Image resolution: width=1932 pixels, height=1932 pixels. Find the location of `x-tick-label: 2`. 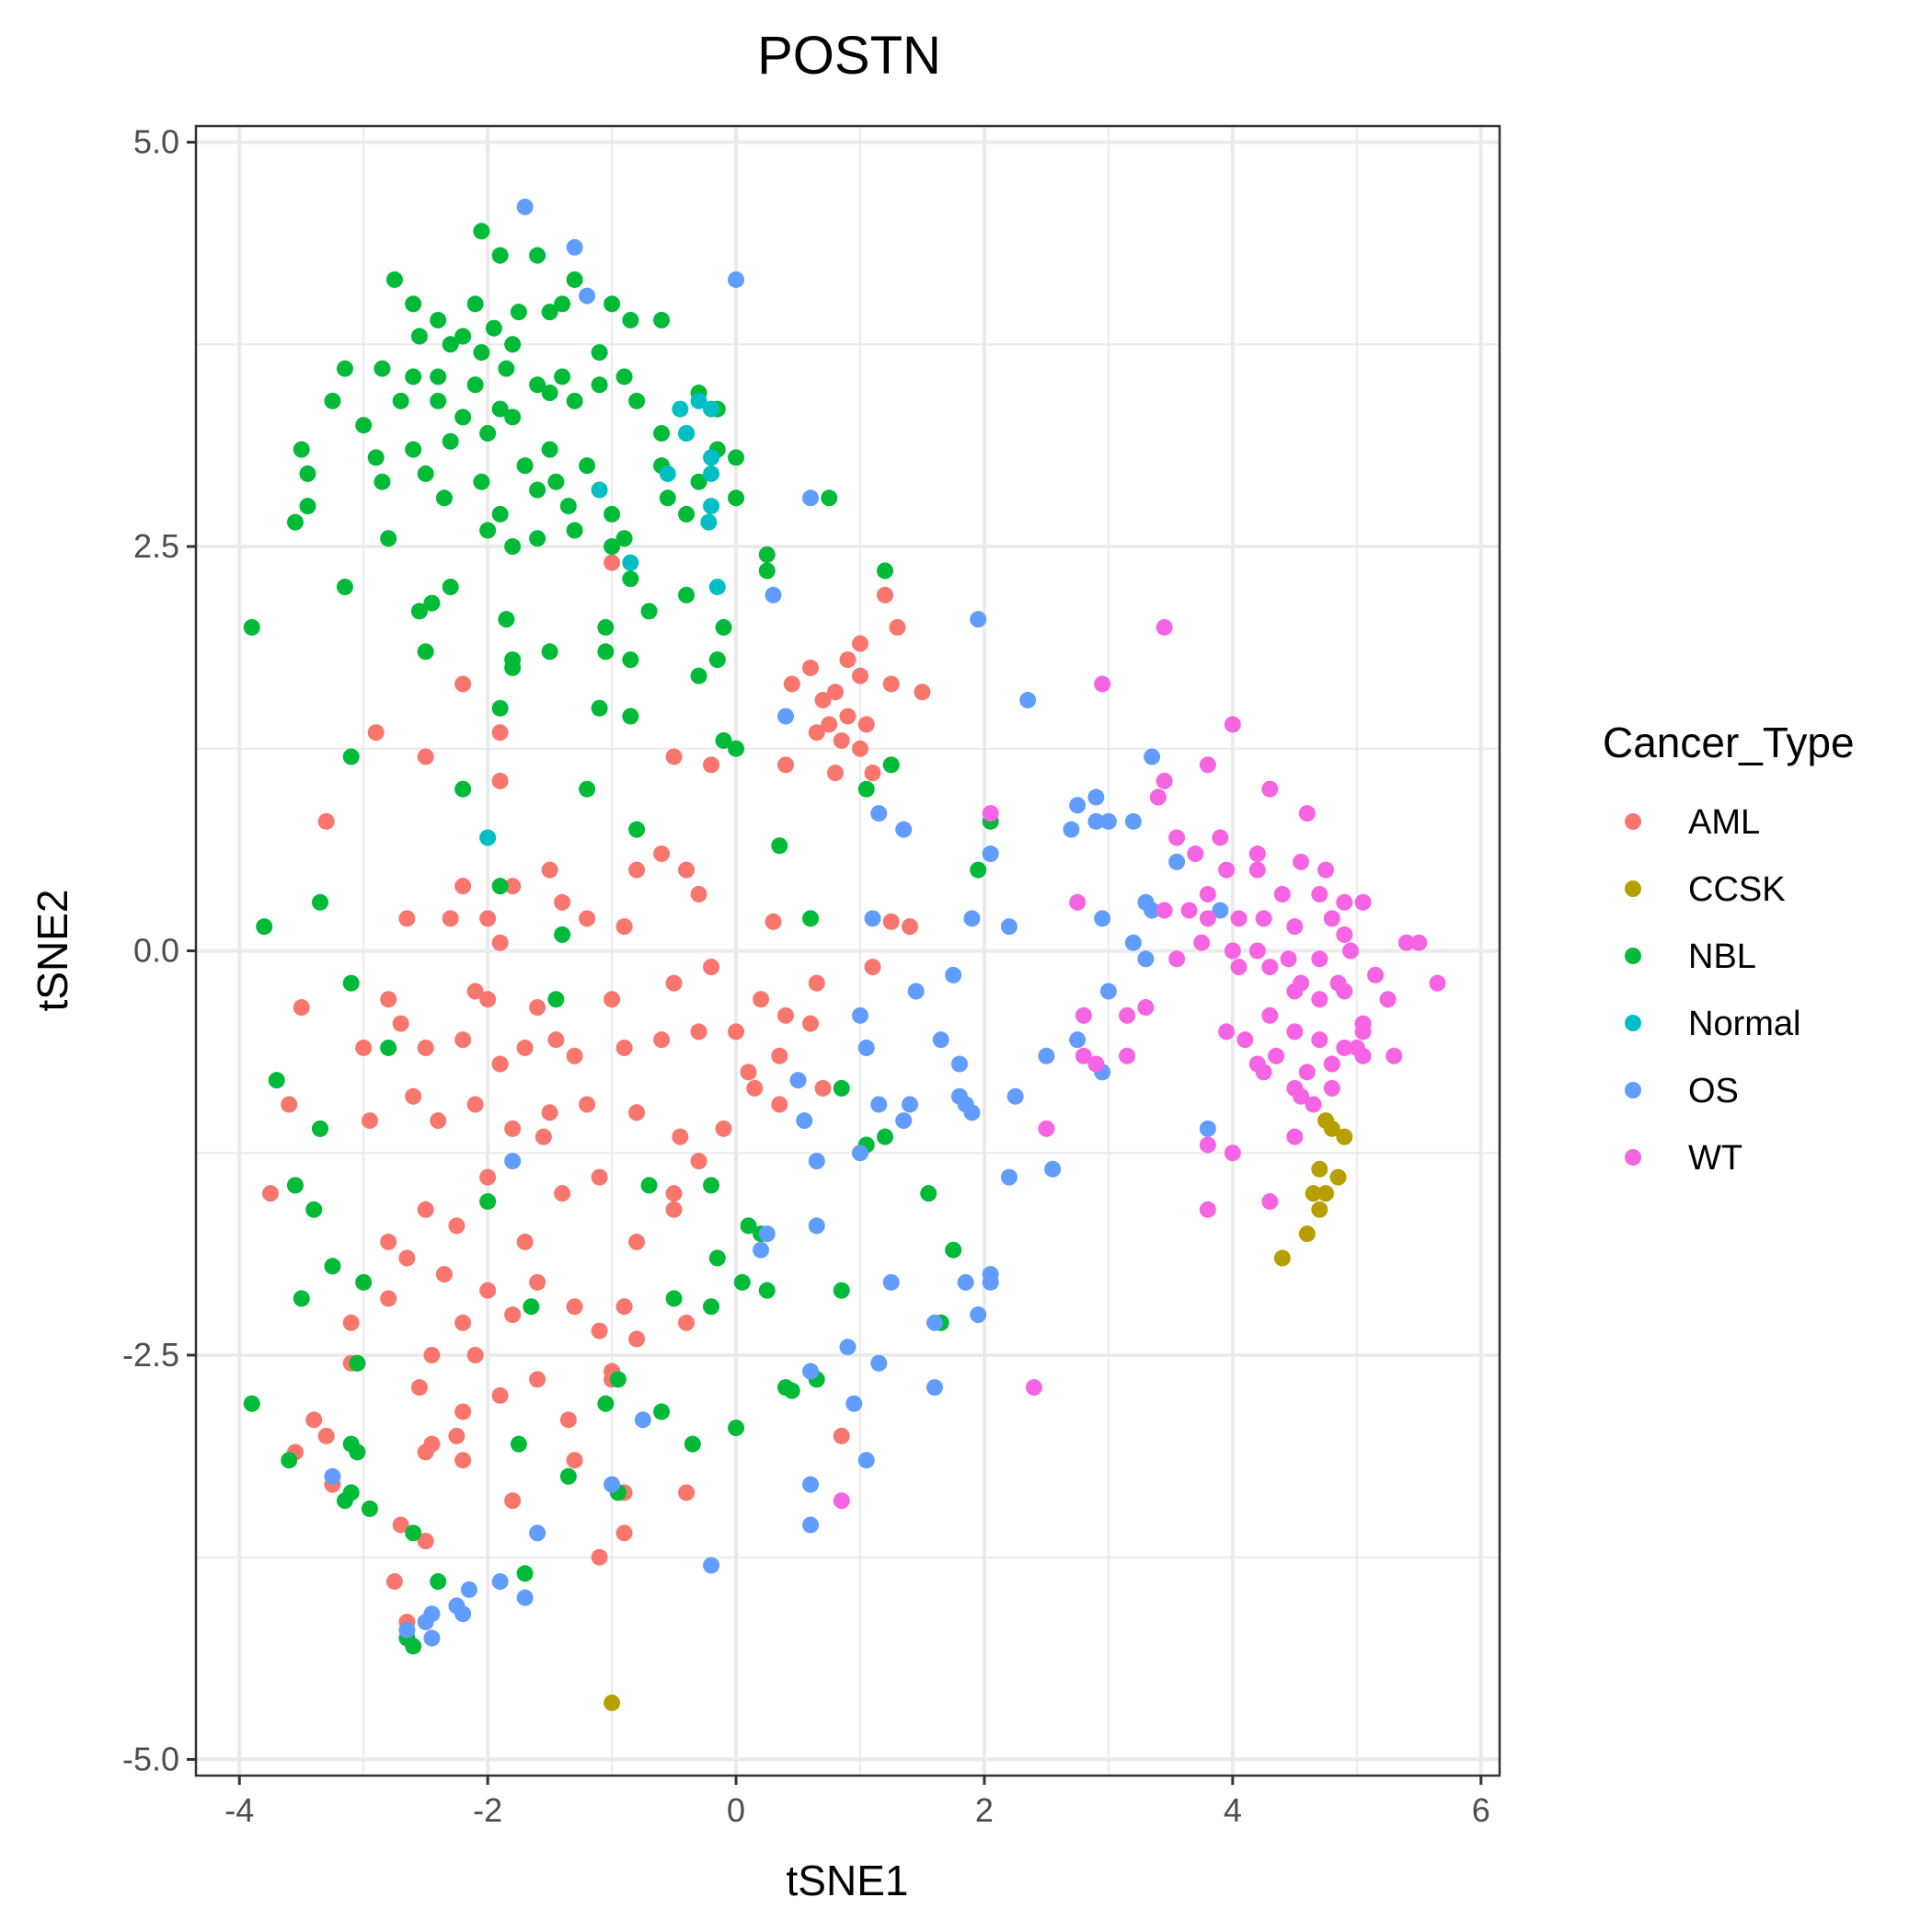

x-tick-label: 2 is located at coordinates (984, 1810).